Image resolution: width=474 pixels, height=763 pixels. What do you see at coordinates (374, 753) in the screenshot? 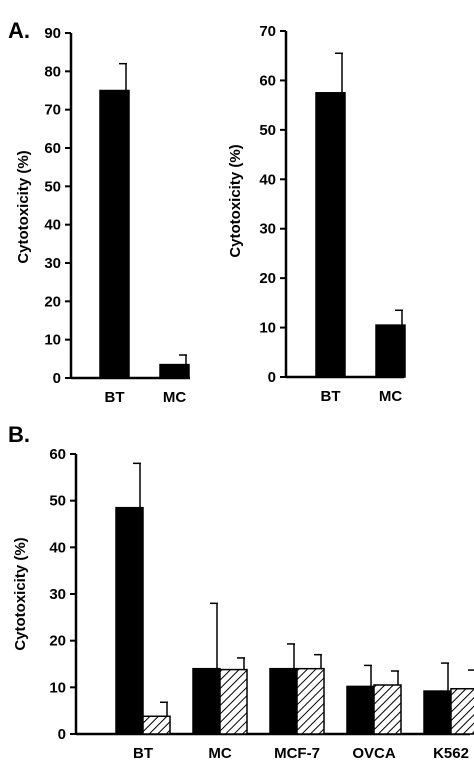
I see `x-tick-label: OVCA` at bounding box center [374, 753].